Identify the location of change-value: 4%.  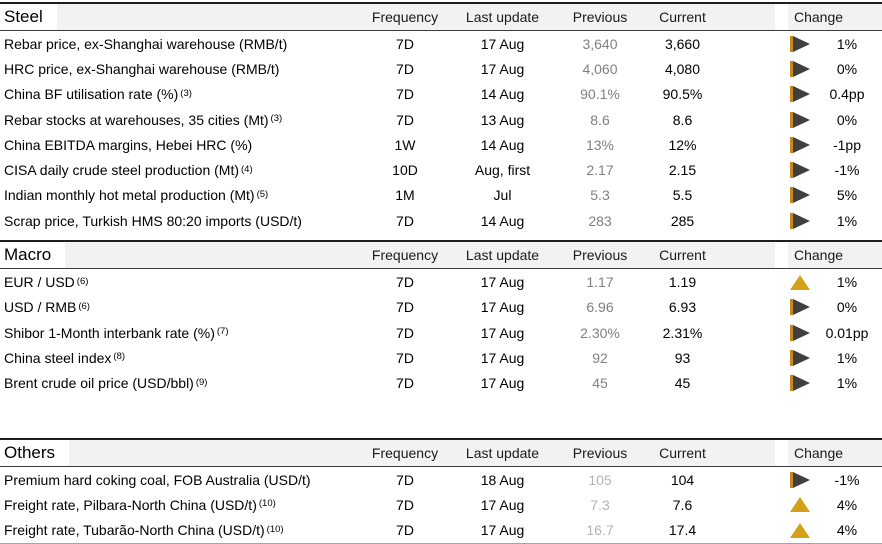
(847, 504).